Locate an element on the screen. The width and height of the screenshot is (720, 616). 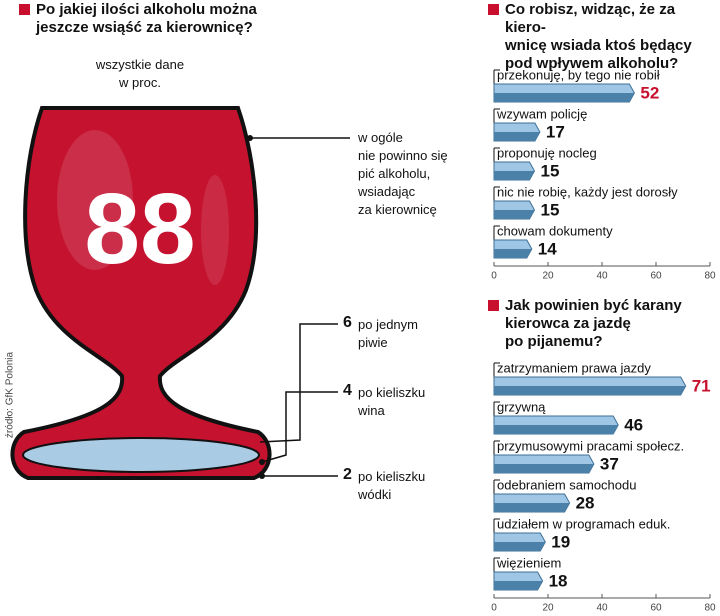
bar-label: udziałem w programach eduk. is located at coordinates (583, 523).